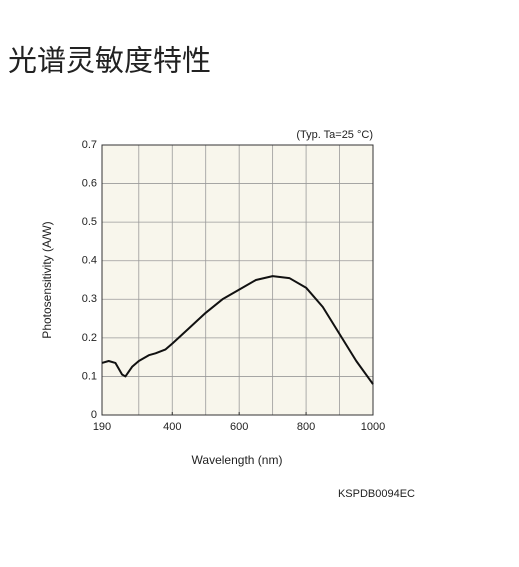 This screenshot has width=519, height=567. What do you see at coordinates (89, 145) in the screenshot?
I see `y-tick-label: 0.7` at bounding box center [89, 145].